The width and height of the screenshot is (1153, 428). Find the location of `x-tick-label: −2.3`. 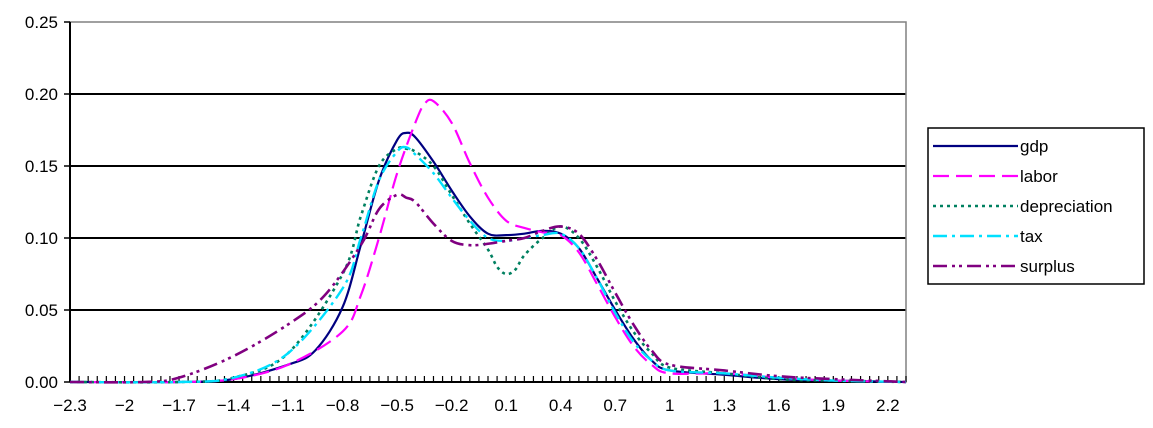

x-tick-label: −2.3 is located at coordinates (70, 405).